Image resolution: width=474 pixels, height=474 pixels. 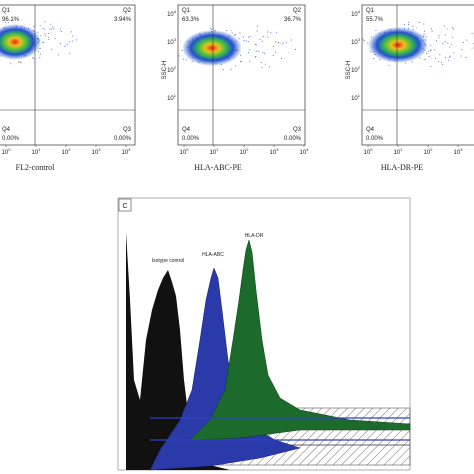 I want to click on x-tick-label: 10³, so click(x=275, y=151).